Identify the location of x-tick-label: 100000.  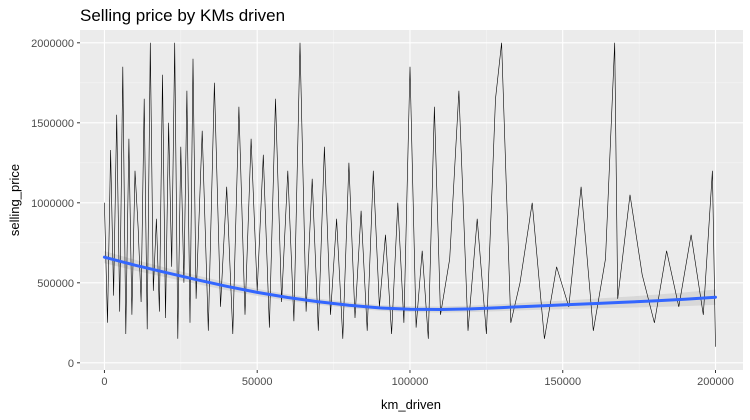
(410, 382).